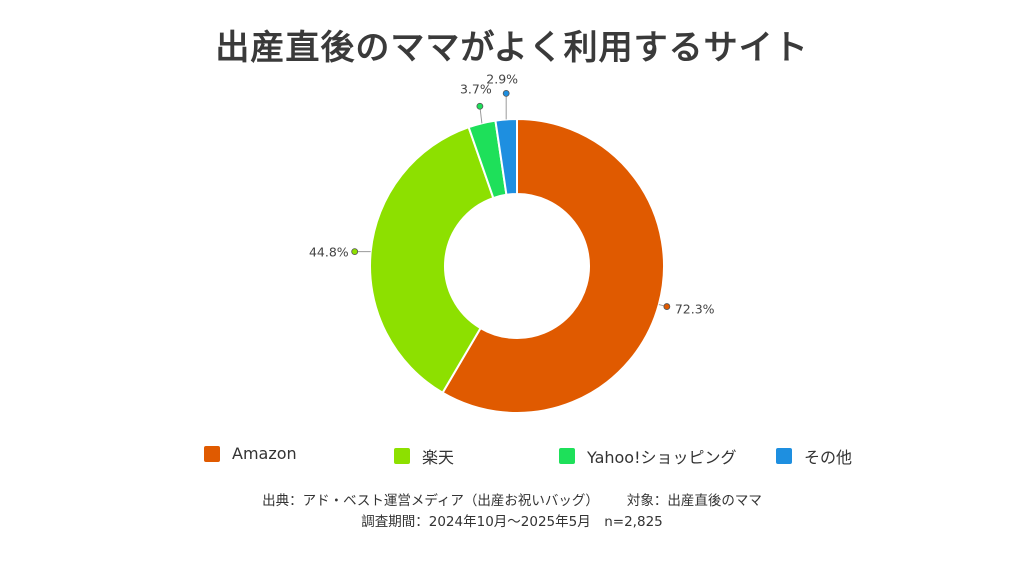 This screenshot has width=1024, height=576. What do you see at coordinates (512, 456) in the screenshot?
I see `legend: Amazon 楽天 Yahoo!ショッピング その他` at bounding box center [512, 456].